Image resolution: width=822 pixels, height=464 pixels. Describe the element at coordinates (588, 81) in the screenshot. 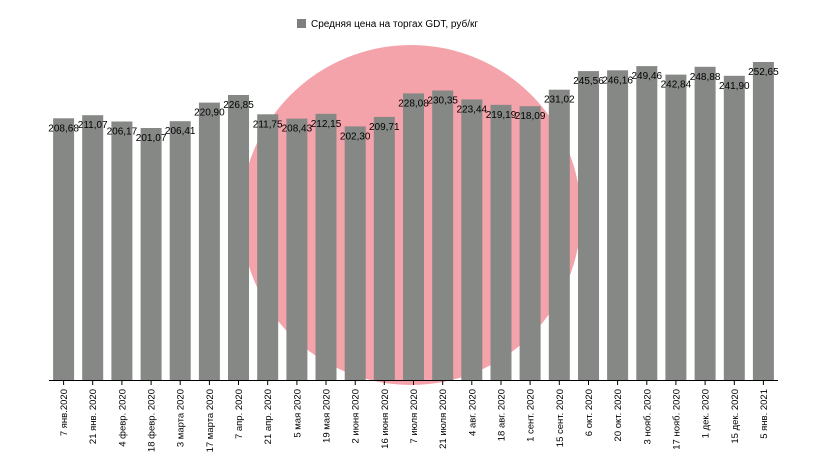

I see `bar-value-label: 245,56` at that location.